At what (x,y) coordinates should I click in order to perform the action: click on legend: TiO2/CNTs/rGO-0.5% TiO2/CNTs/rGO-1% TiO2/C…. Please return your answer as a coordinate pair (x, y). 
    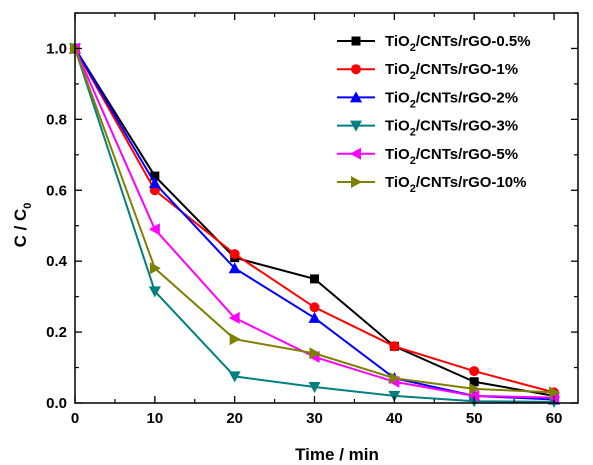
    Looking at the image, I should click on (434, 114).